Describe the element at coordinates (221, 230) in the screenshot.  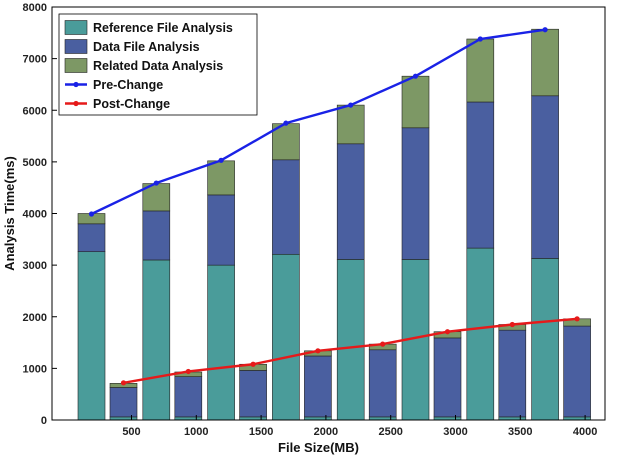
I see `bar-pre-group3-series2` at that location.